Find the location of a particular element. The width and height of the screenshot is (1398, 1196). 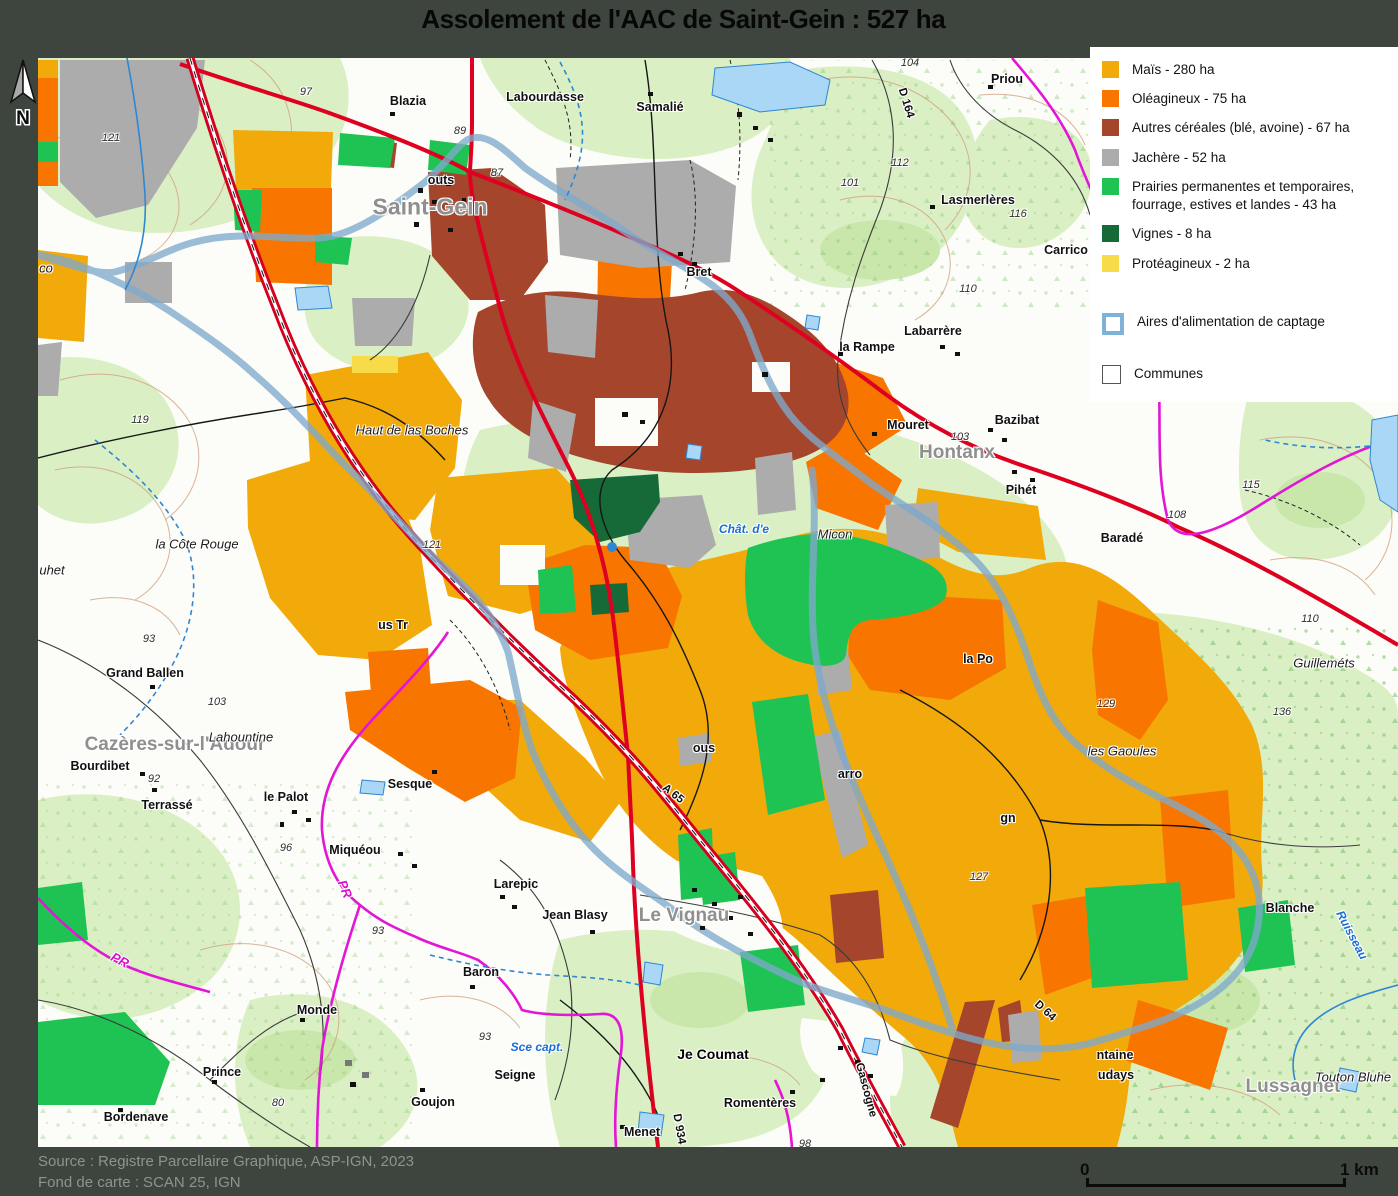

legend-swatch-vignes is located at coordinates (1110, 234).